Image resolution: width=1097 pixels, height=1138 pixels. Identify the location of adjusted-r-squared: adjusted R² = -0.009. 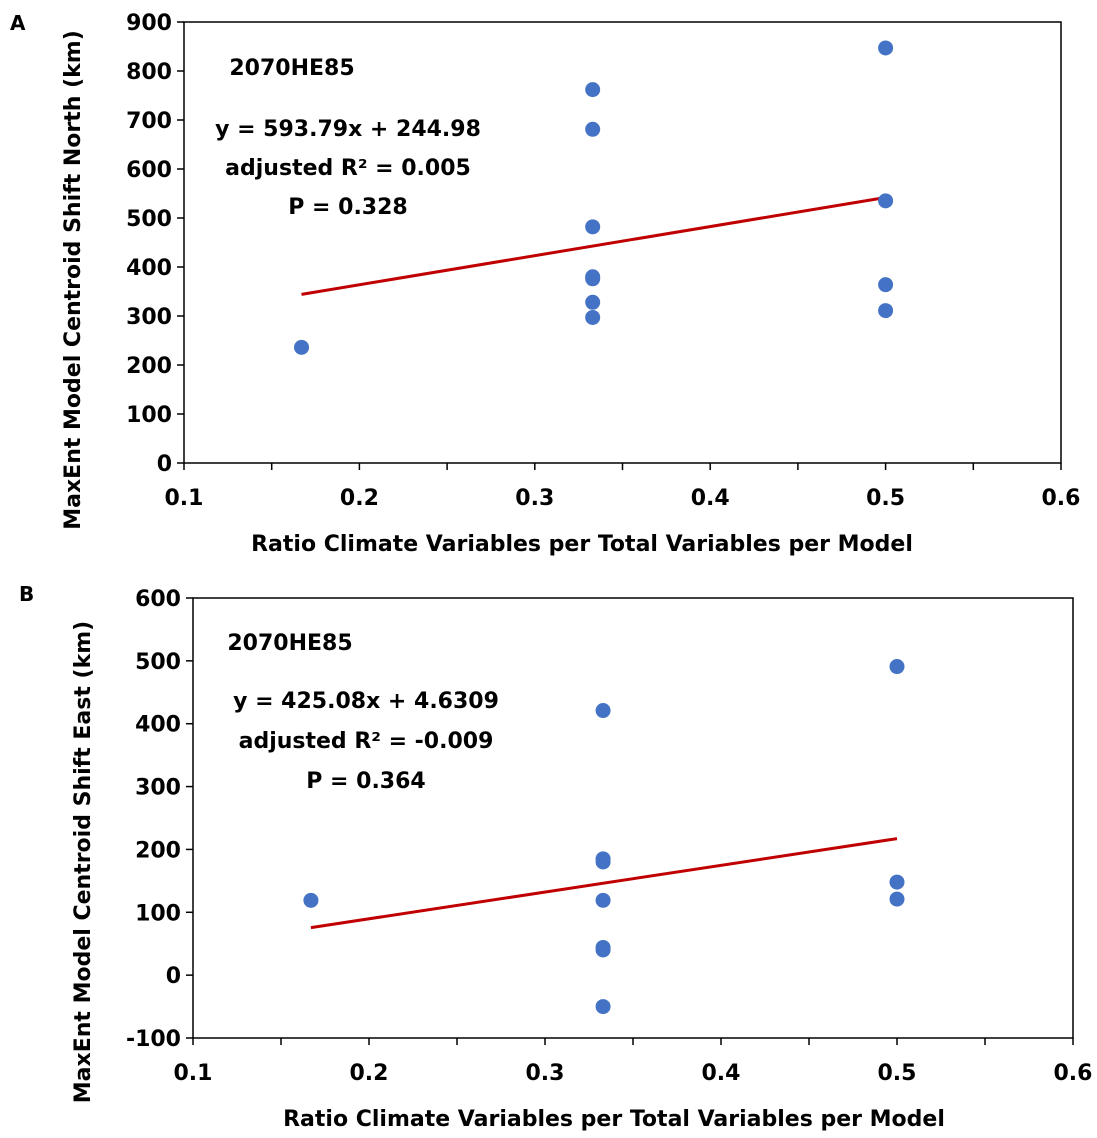
(366, 741).